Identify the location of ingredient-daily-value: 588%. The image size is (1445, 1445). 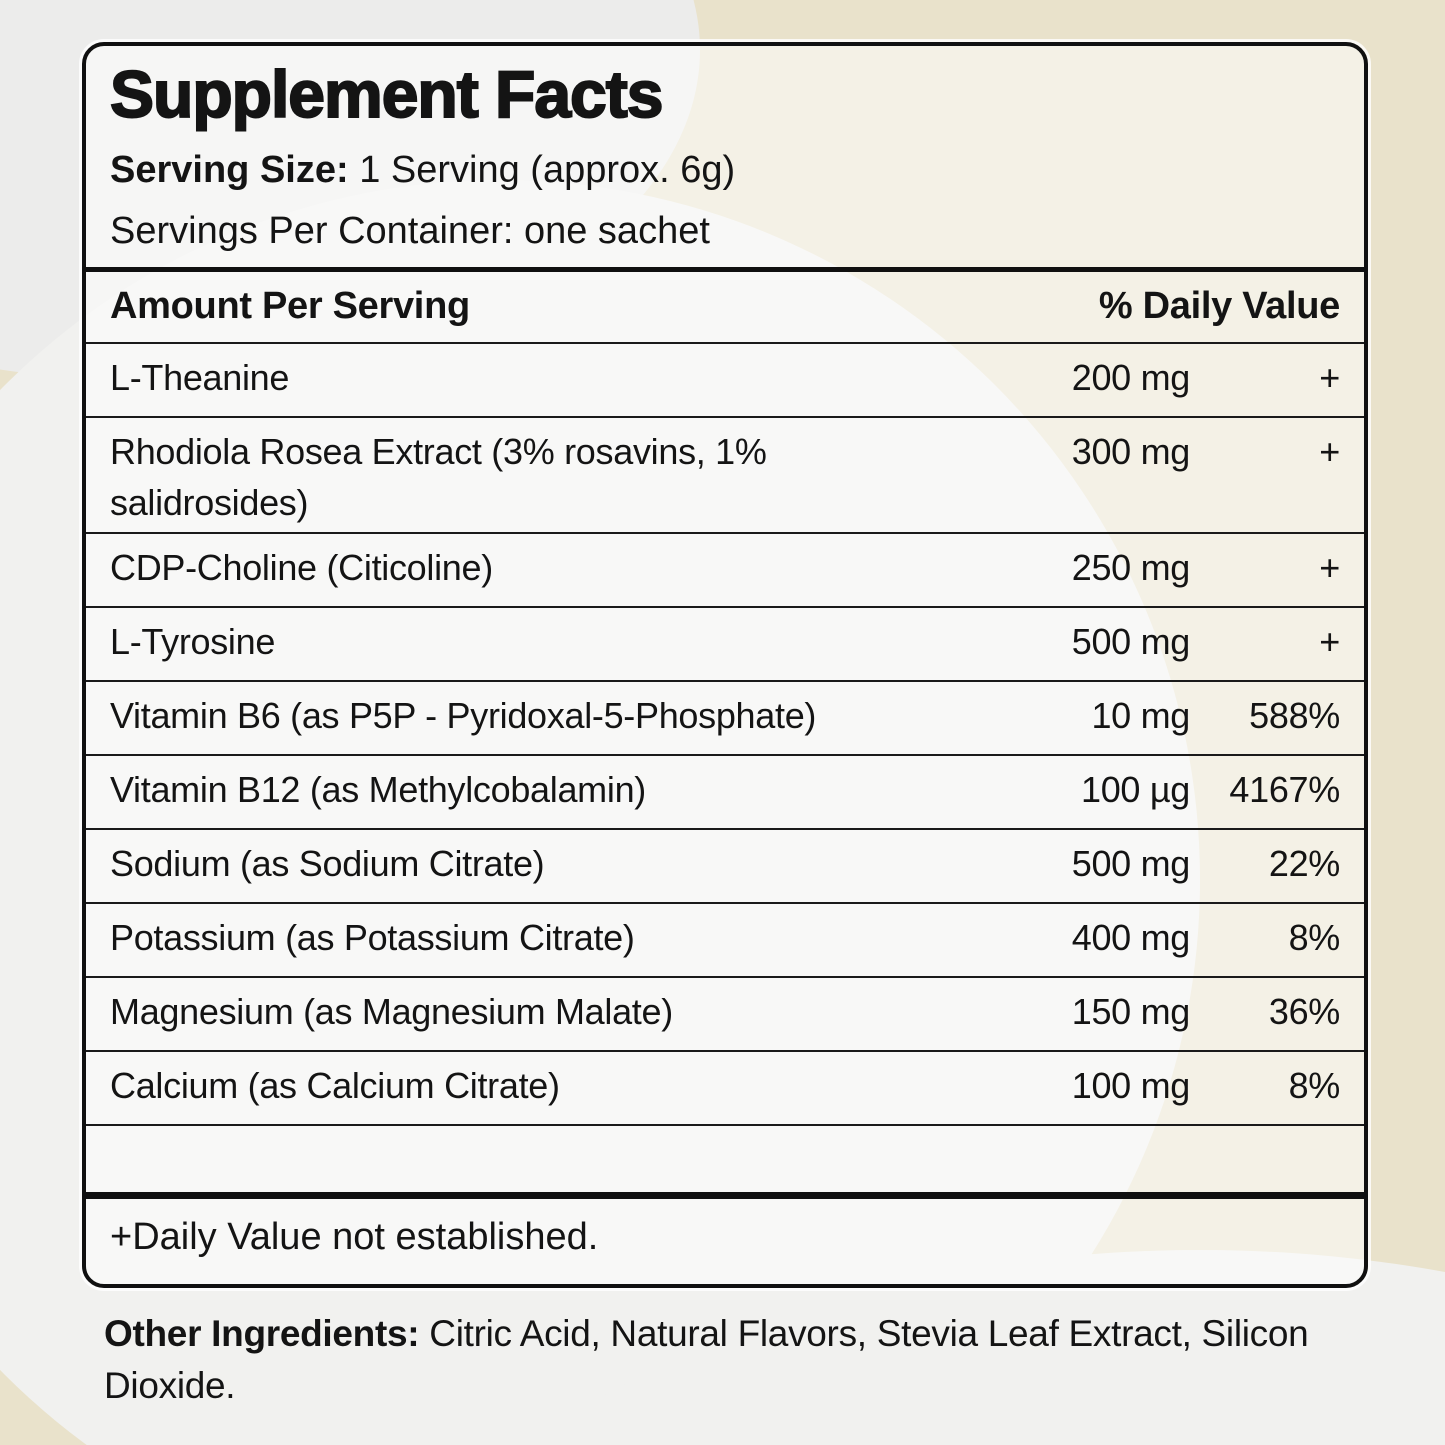
(1294, 716).